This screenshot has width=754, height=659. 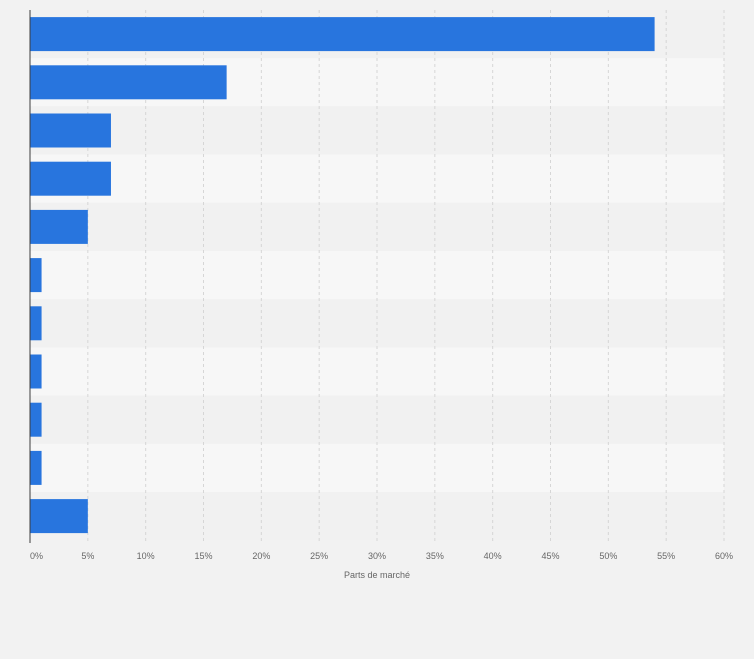 I want to click on x-tick-label: 10%, so click(x=146, y=556).